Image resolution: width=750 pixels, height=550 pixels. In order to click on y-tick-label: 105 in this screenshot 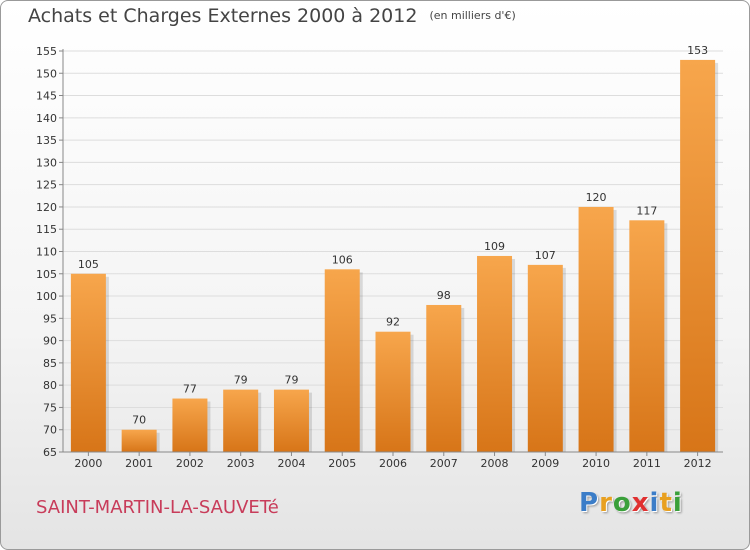, I will do `click(46, 274)`.